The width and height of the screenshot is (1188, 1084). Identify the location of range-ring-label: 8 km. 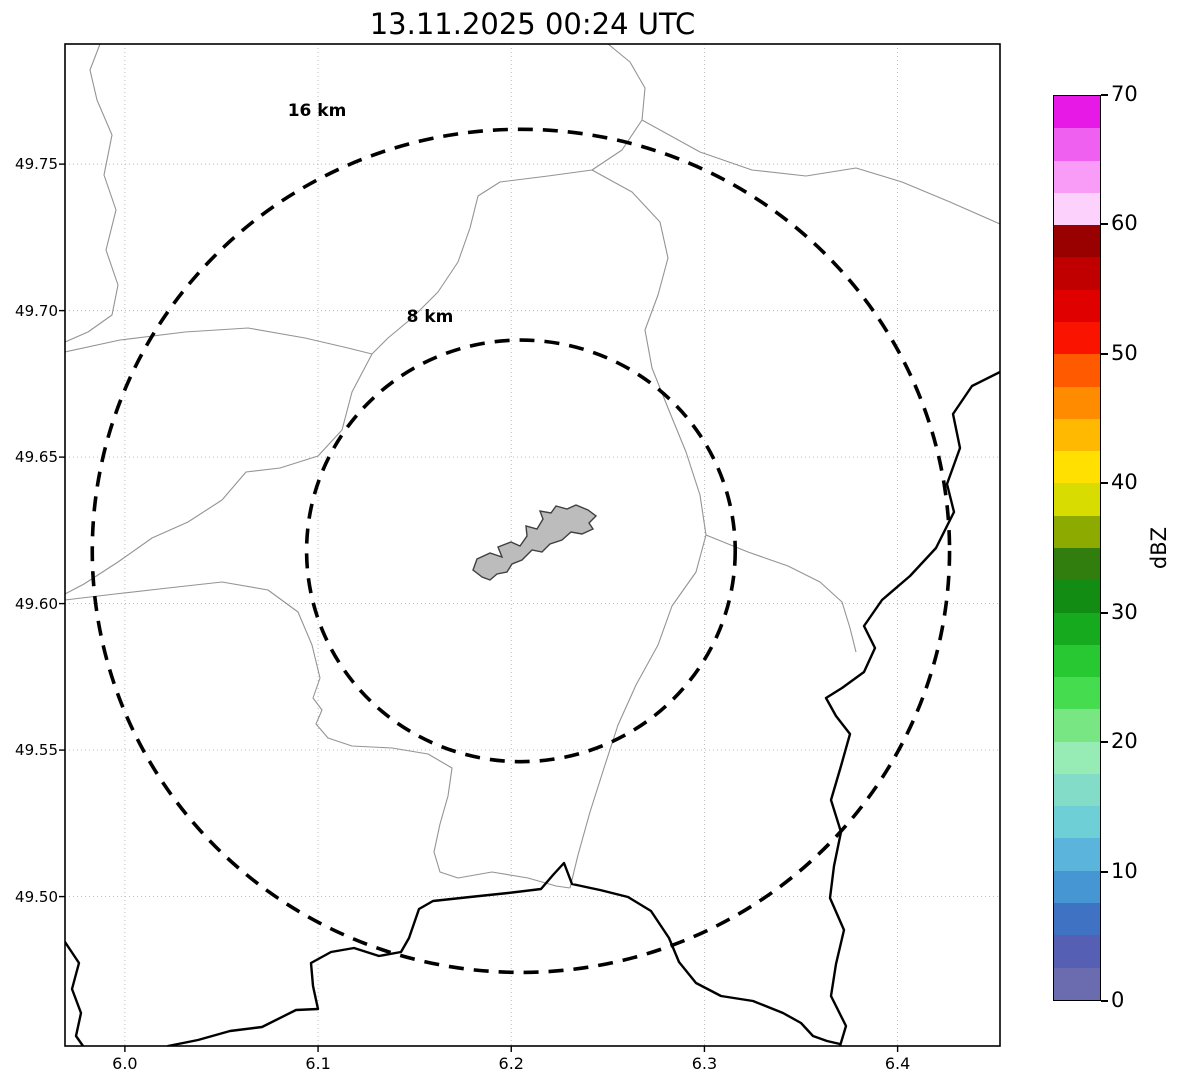
(430, 317).